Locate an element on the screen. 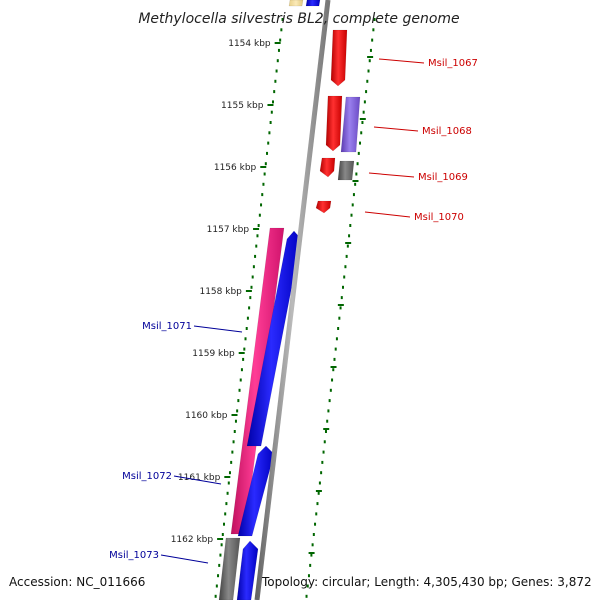  gene-purple-1068b is located at coordinates (350, 124).